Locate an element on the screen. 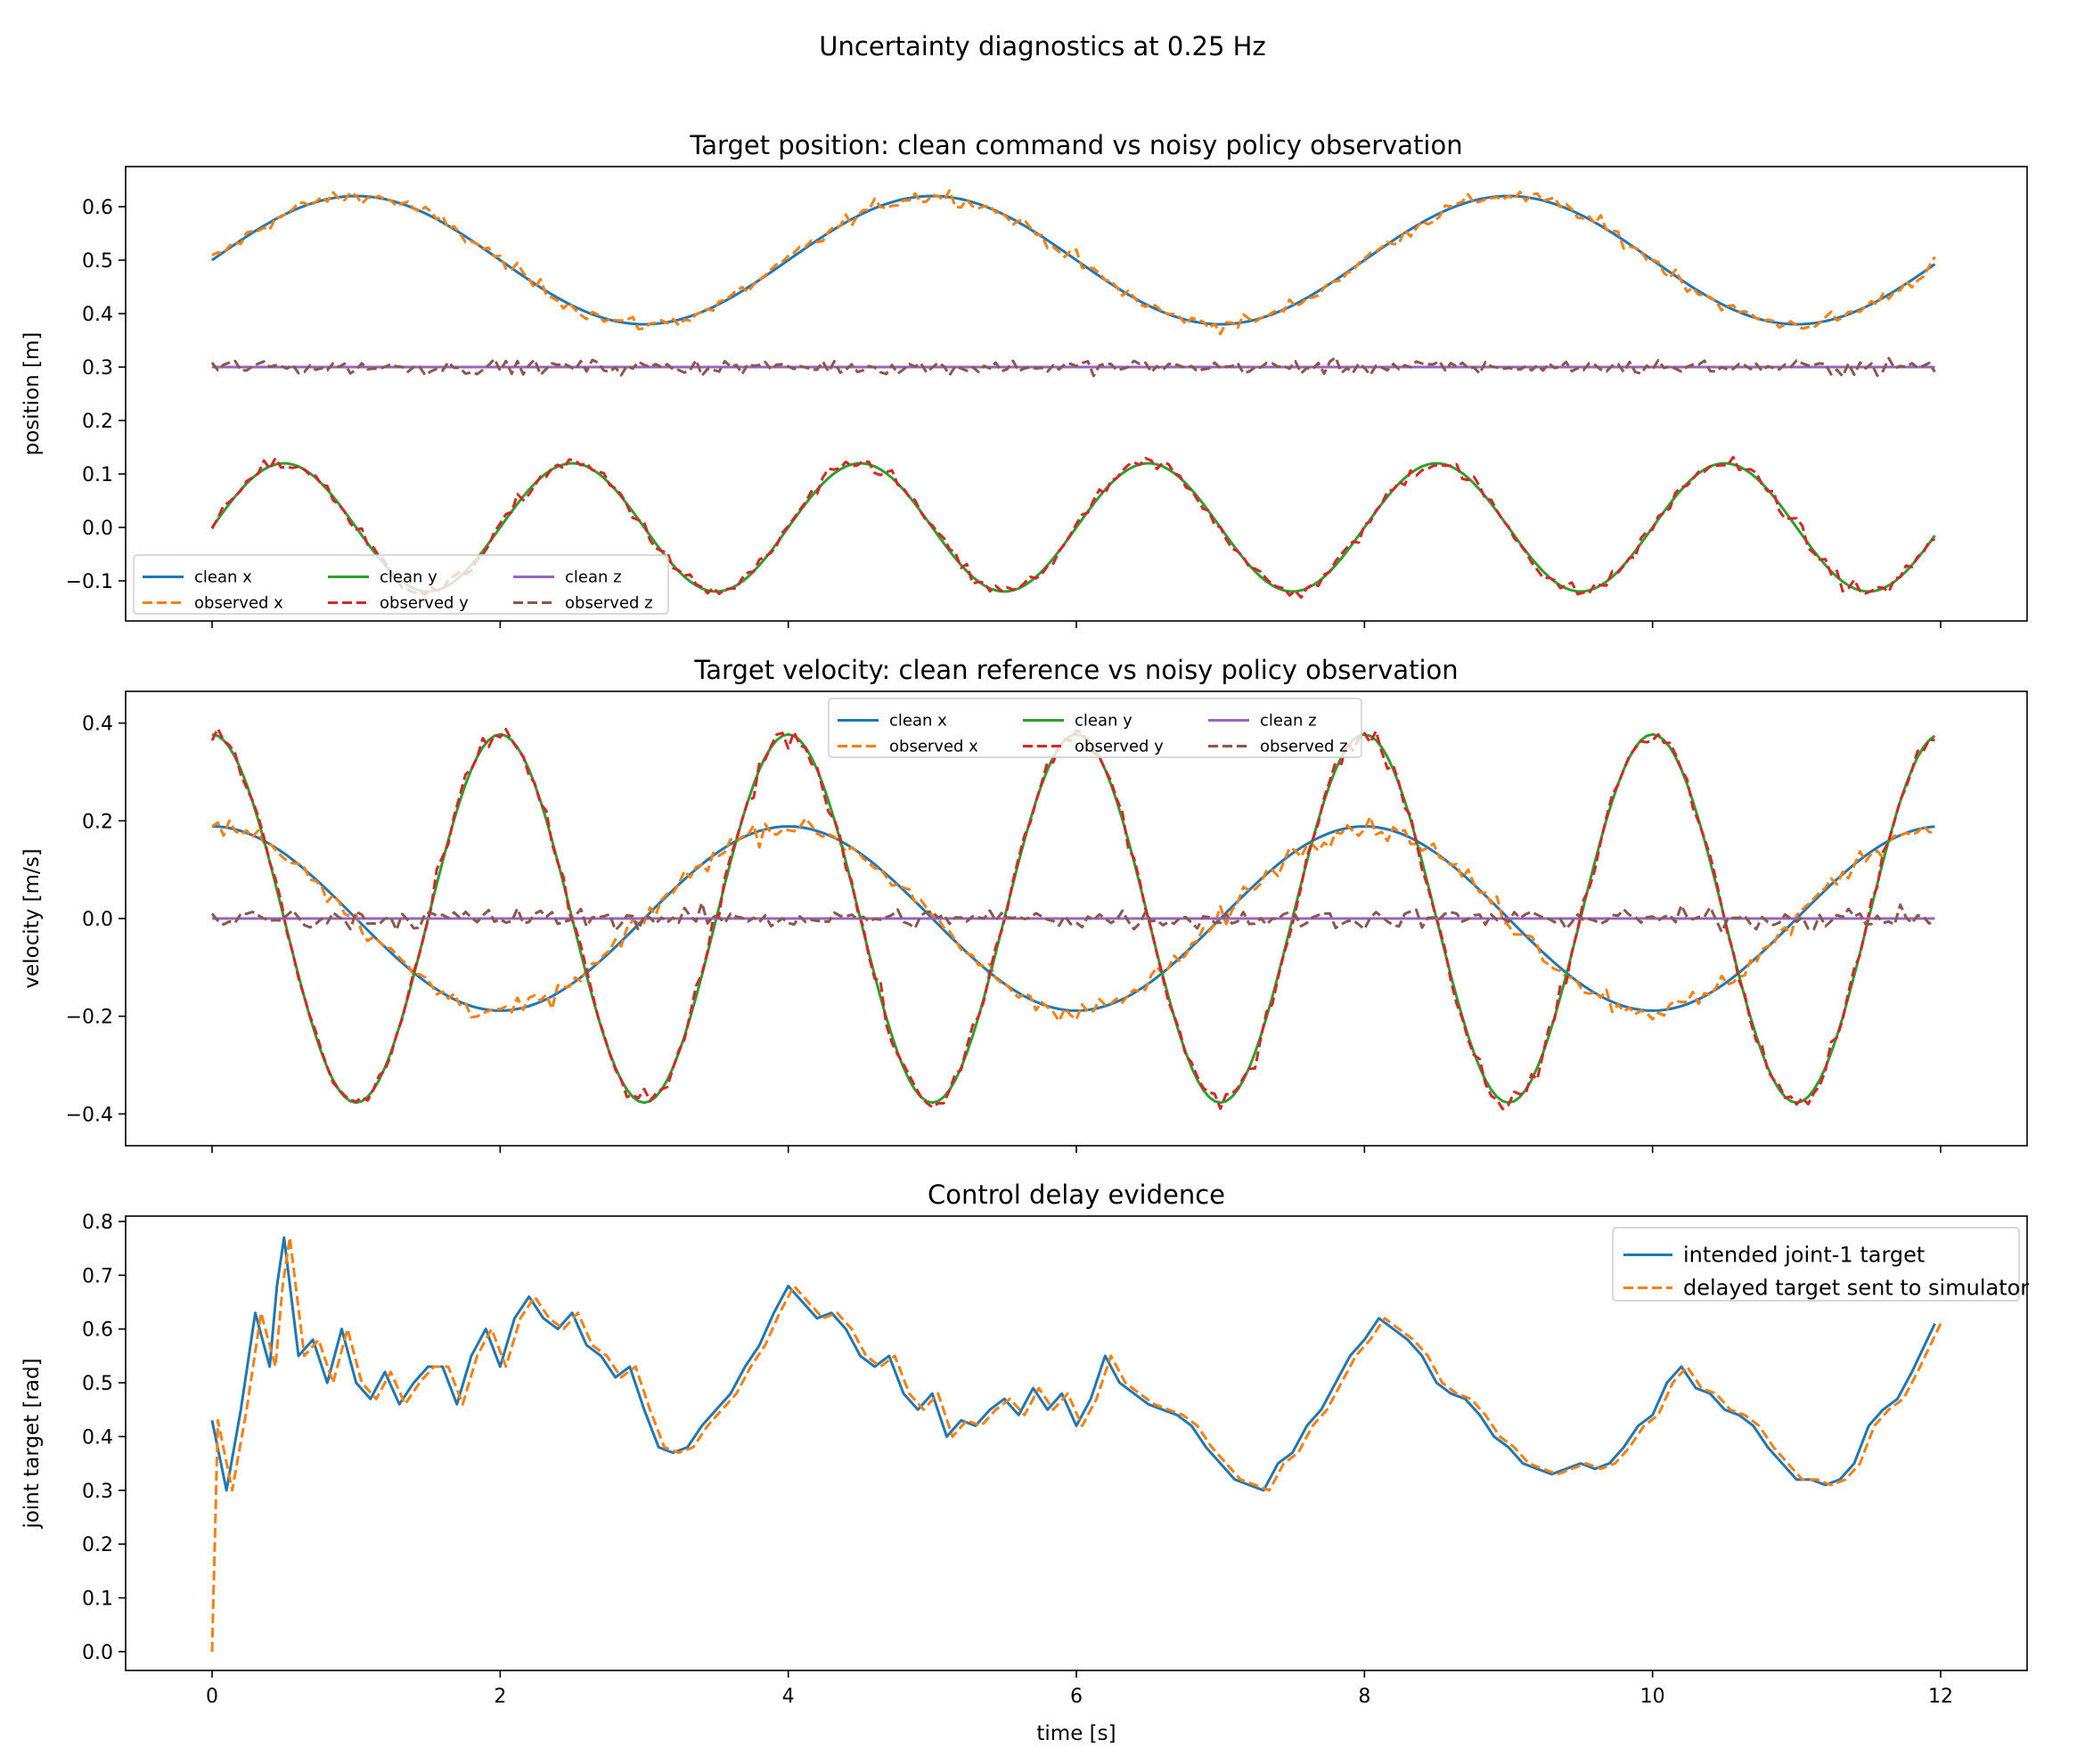  x-tick-label: 6 is located at coordinates (1076, 1697).